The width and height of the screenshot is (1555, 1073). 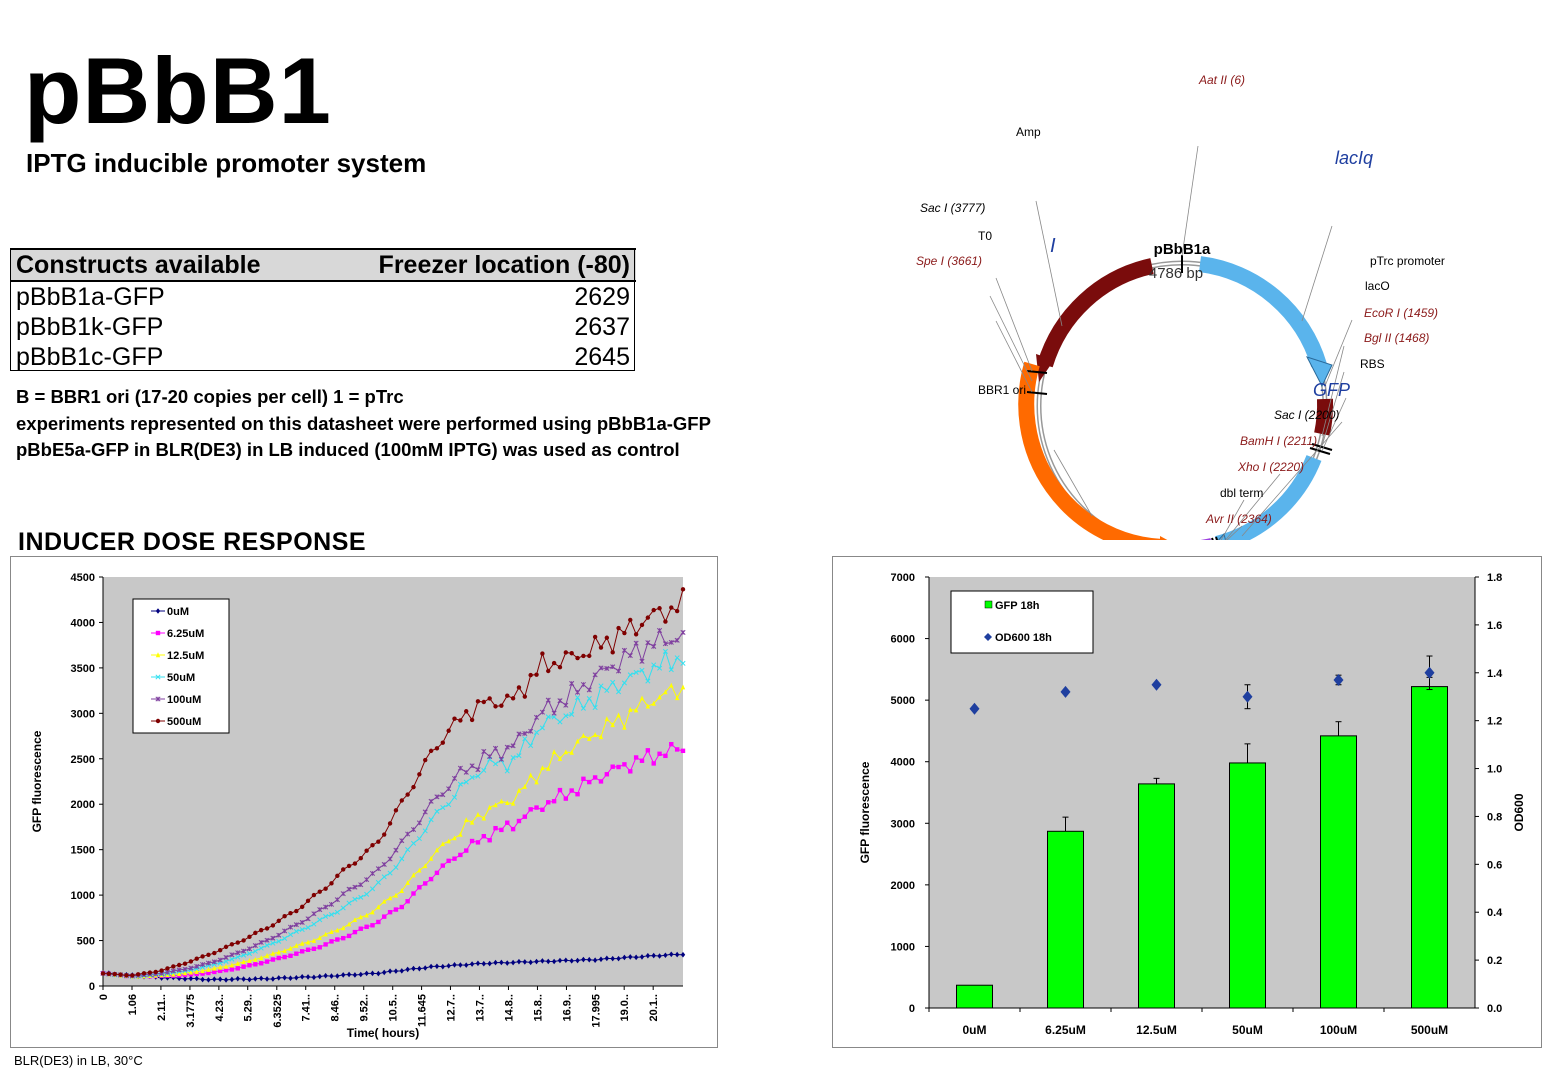 What do you see at coordinates (184, 722) in the screenshot?
I see `legend-label: 500uM` at bounding box center [184, 722].